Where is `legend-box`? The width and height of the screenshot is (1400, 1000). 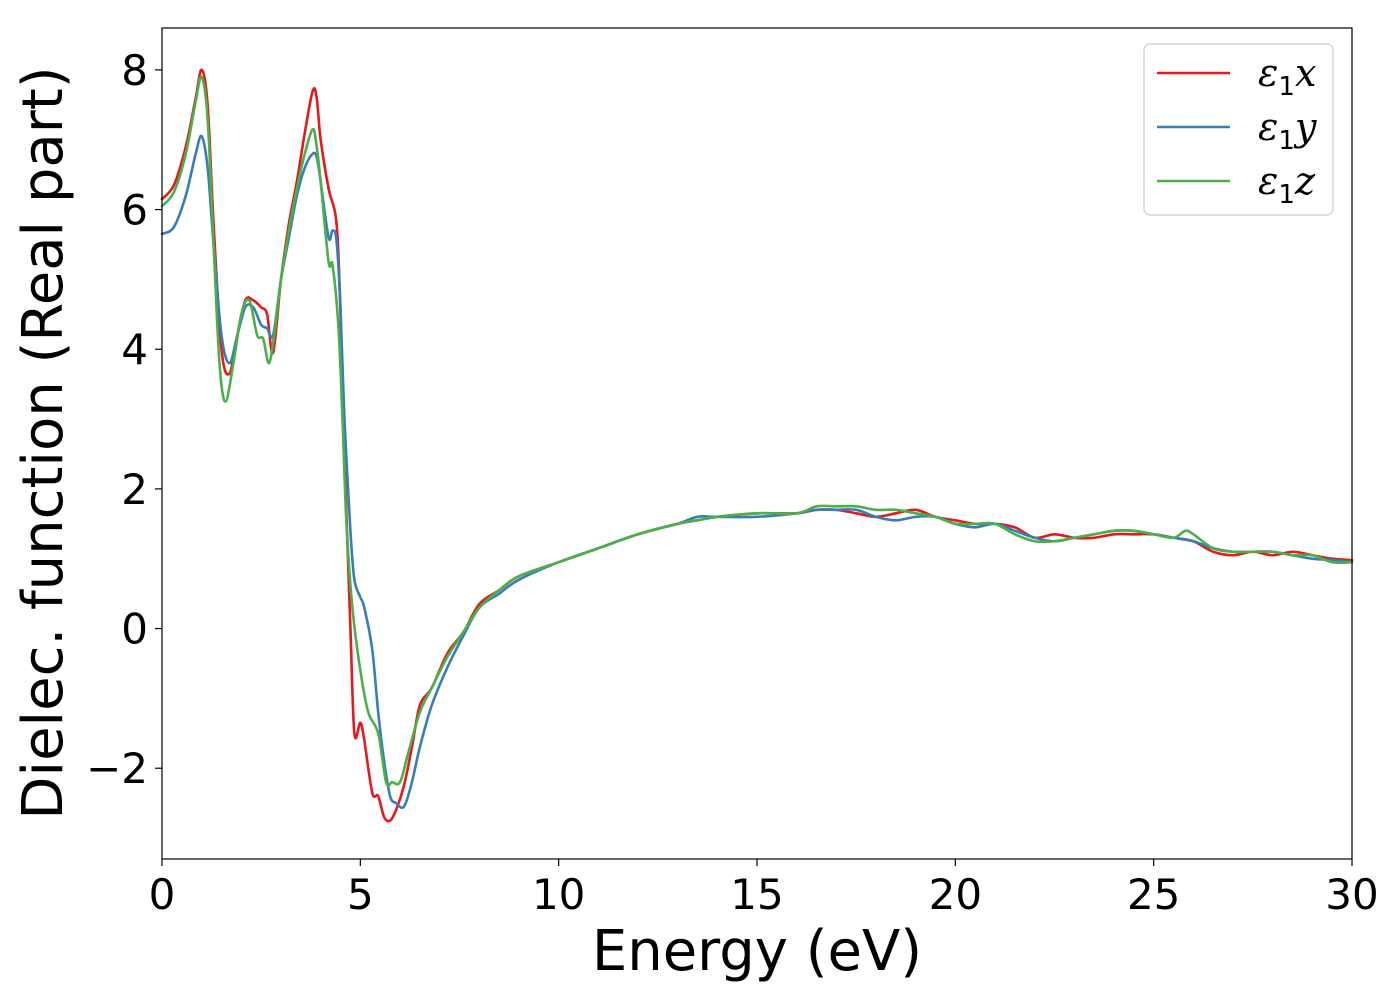
legend-box is located at coordinates (1238, 129).